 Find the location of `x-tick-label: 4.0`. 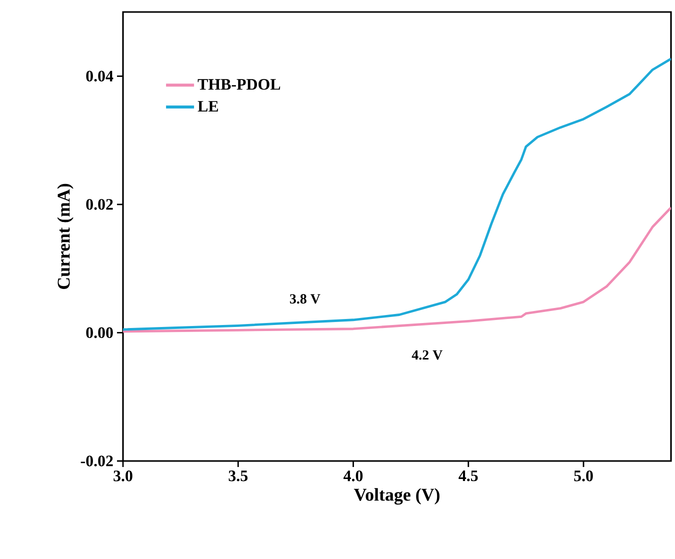

x-tick-label: 4.0 is located at coordinates (353, 476).